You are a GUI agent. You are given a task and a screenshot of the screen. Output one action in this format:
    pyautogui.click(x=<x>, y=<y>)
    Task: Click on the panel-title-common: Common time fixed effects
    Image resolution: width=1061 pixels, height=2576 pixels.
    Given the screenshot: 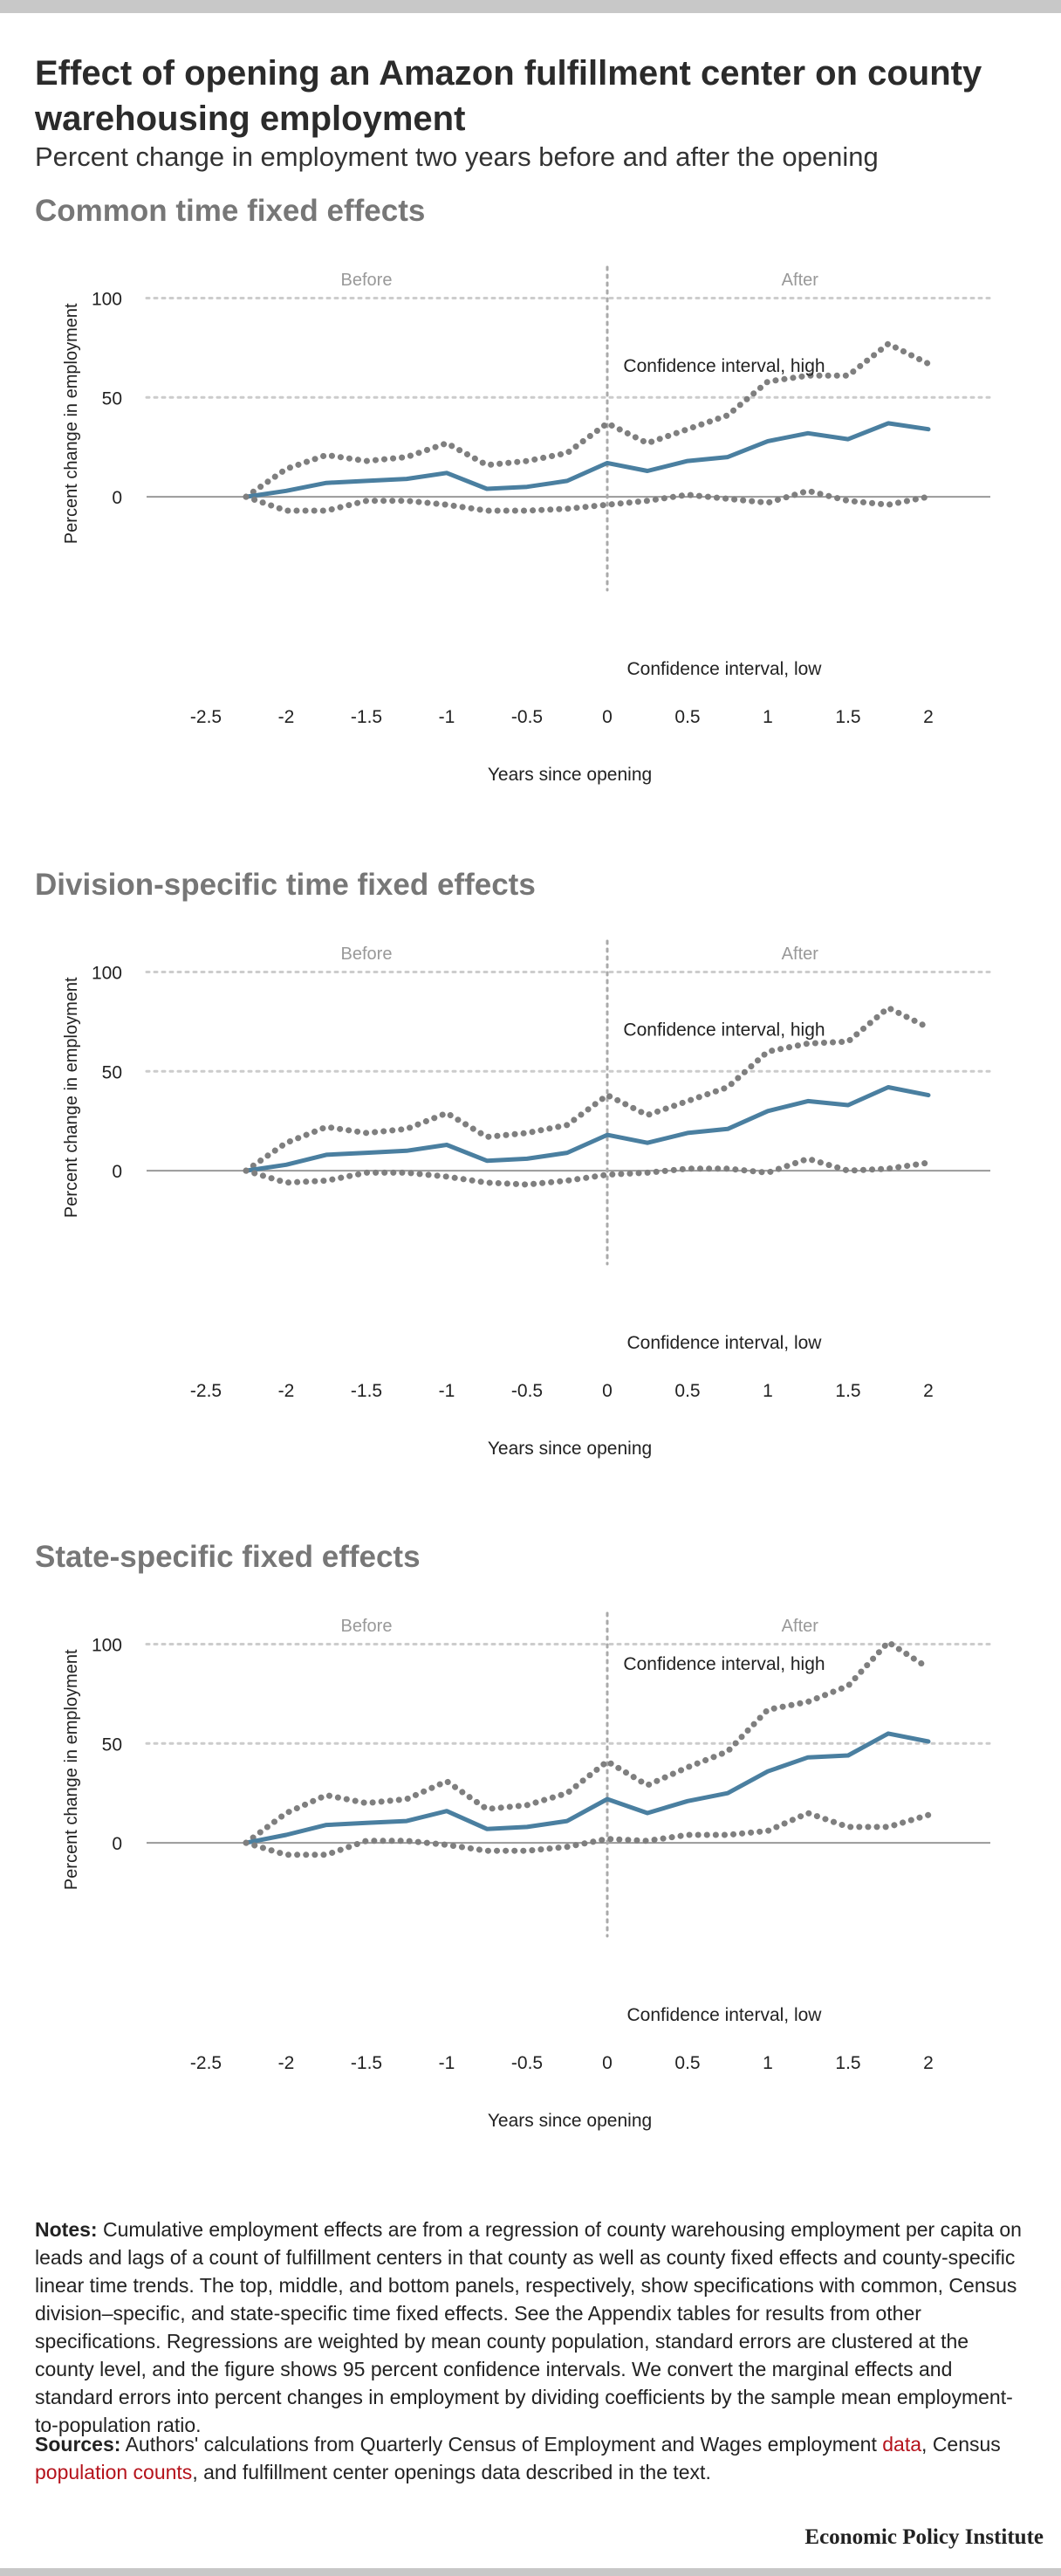 What is the action you would take?
    pyautogui.click(x=230, y=211)
    